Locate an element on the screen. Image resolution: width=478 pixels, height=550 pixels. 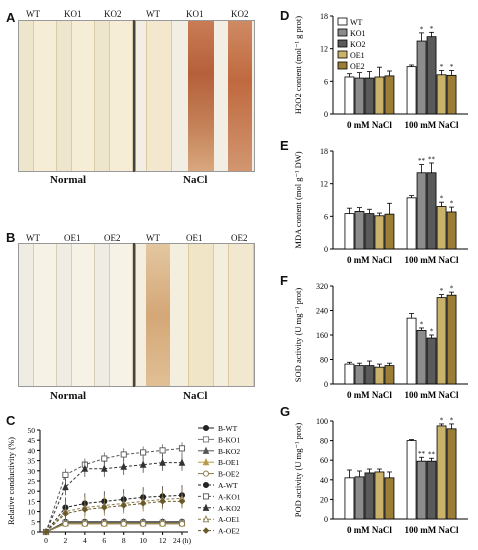
legend-label-b-oe1: B-OE1 is located at coordinates (228, 462).